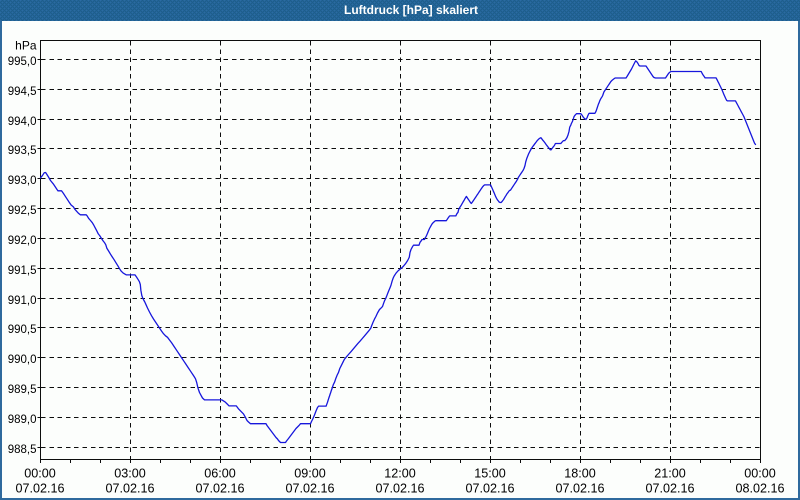 The width and height of the screenshot is (800, 500). I want to click on svg-text: 995,0, so click(22, 62).